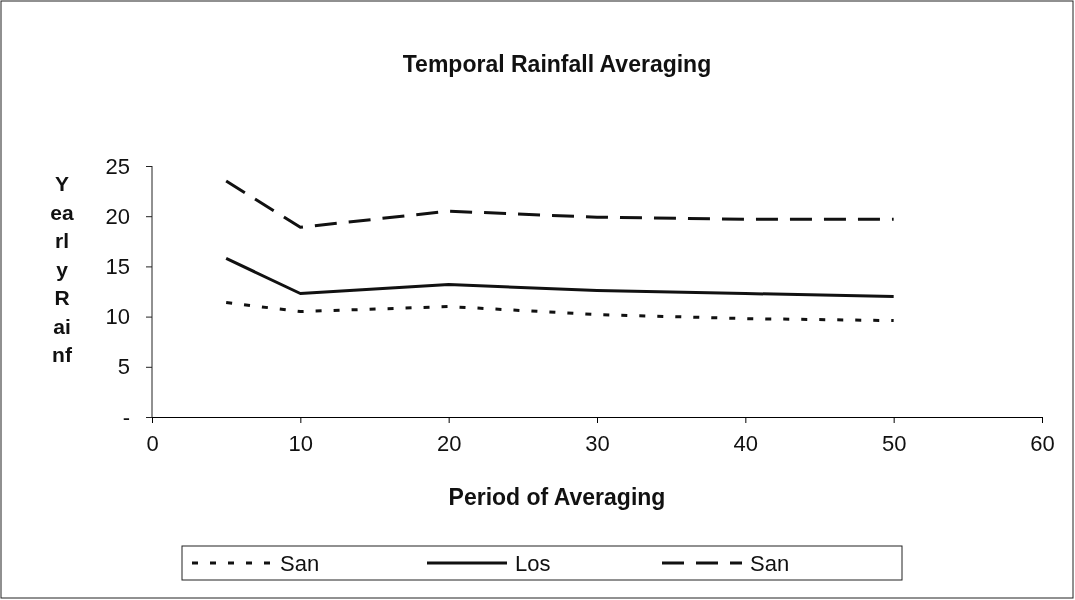 The width and height of the screenshot is (1075, 600). Describe the element at coordinates (117, 166) in the screenshot. I see `y-tick-label: 25` at that location.